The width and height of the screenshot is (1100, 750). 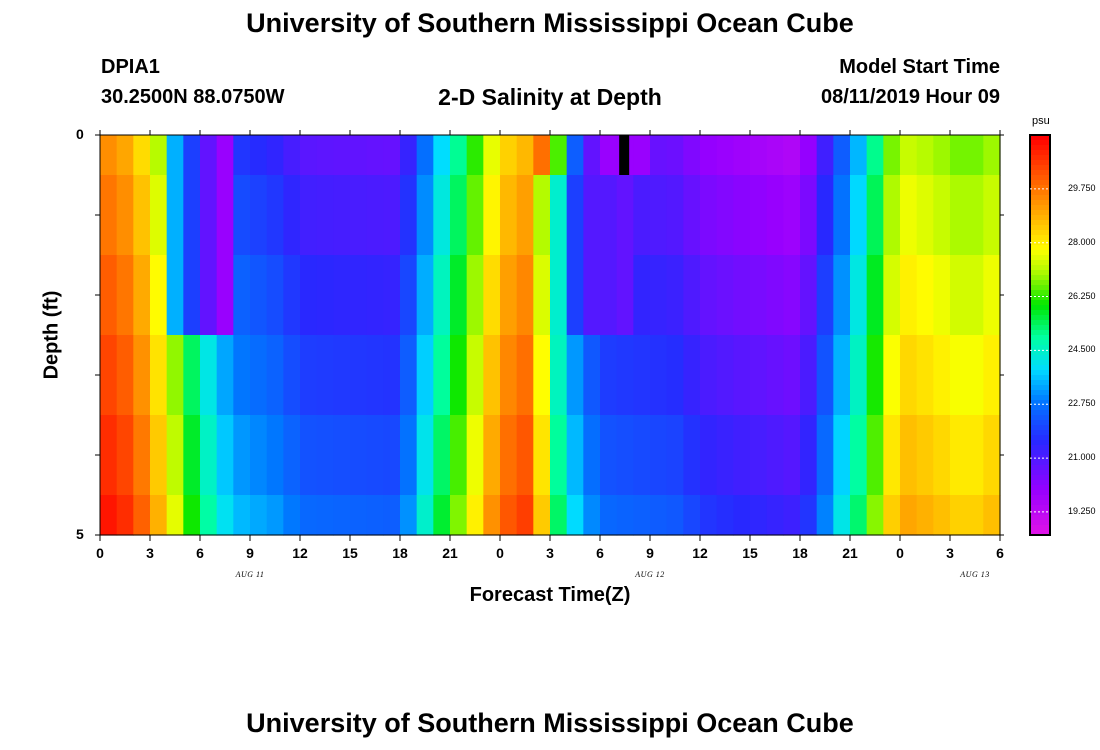 What do you see at coordinates (80, 534) in the screenshot?
I see `y-tick-label: 5` at bounding box center [80, 534].